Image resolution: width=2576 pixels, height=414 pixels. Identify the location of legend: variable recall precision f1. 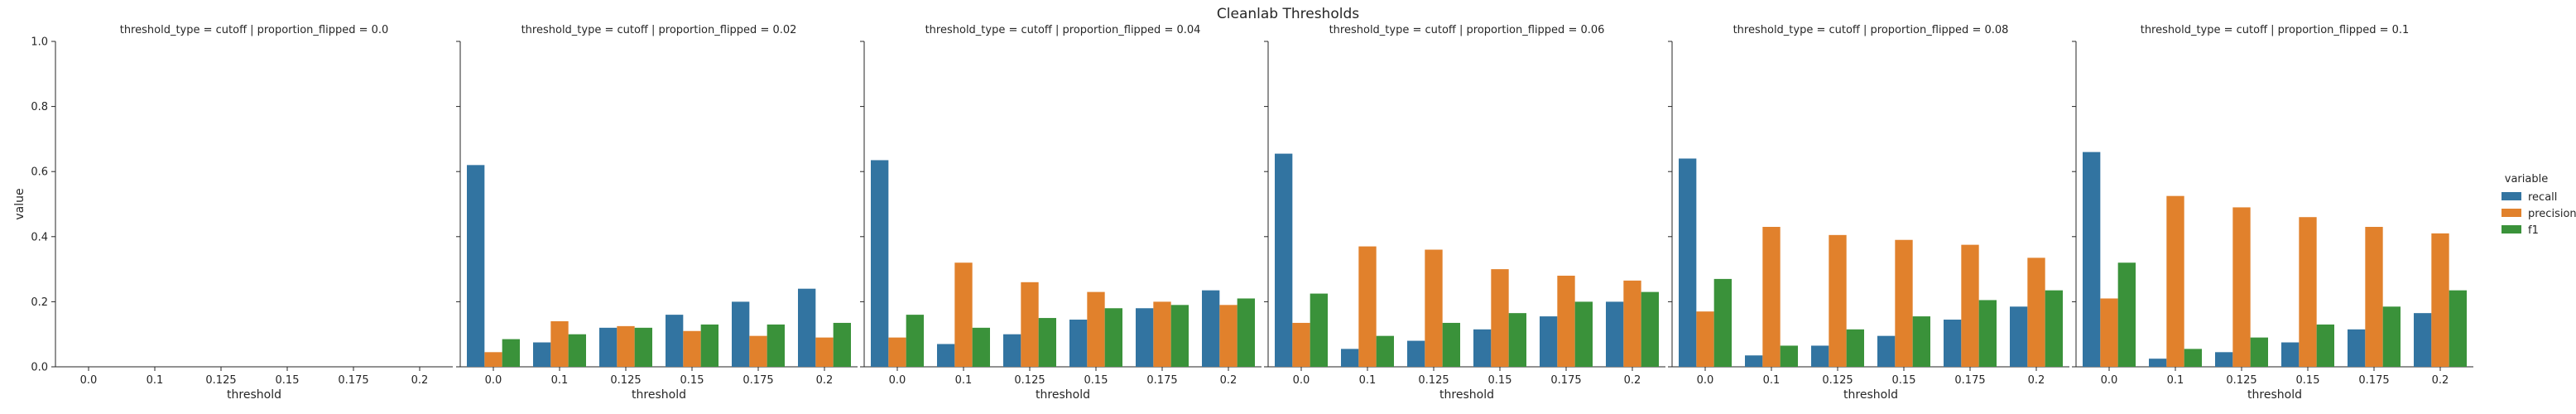
(2539, 205).